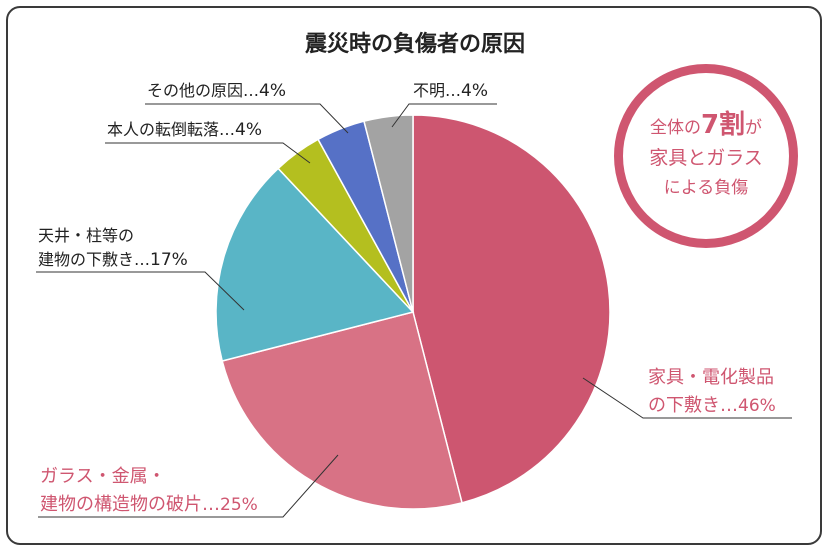 This screenshot has height=553, width=830. I want to click on label-unknown: 不明…4%, so click(450, 91).